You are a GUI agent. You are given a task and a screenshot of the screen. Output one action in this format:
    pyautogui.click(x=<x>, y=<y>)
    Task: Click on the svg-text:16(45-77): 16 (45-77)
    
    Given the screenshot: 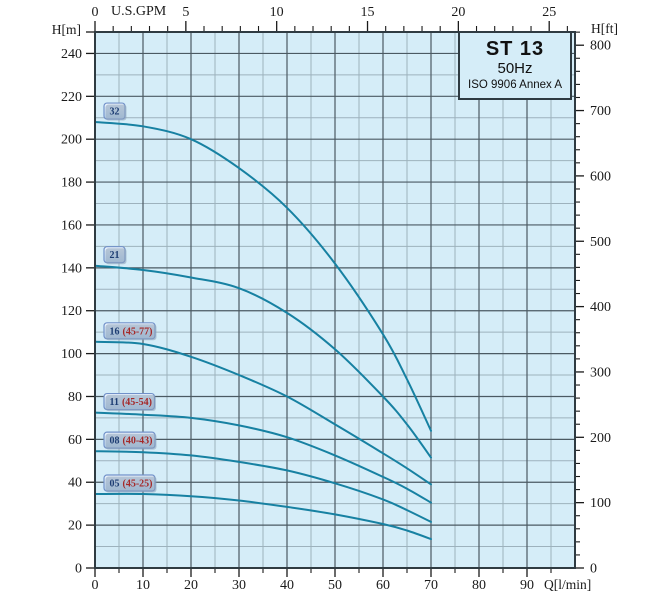 What is the action you would take?
    pyautogui.click(x=131, y=331)
    